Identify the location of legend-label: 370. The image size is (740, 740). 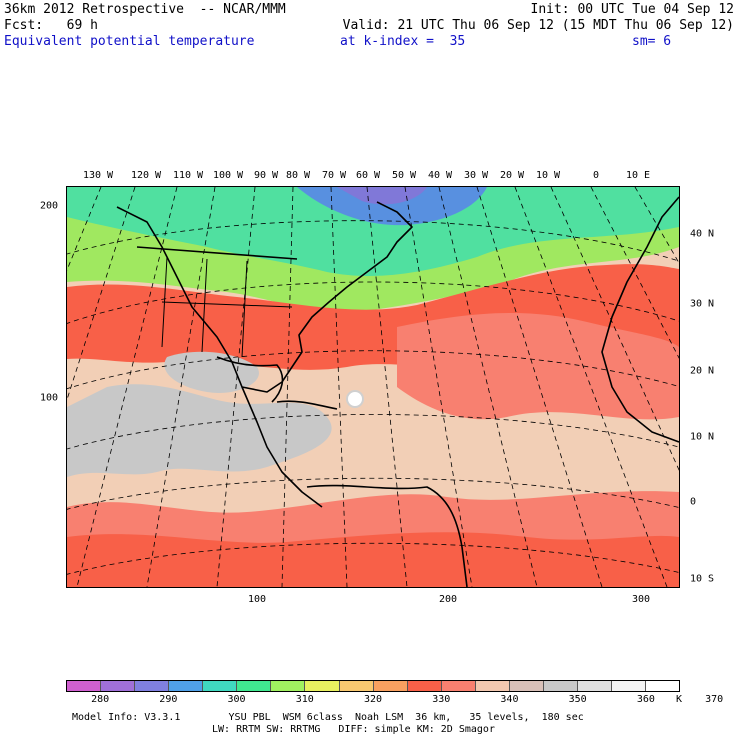
(714, 699).